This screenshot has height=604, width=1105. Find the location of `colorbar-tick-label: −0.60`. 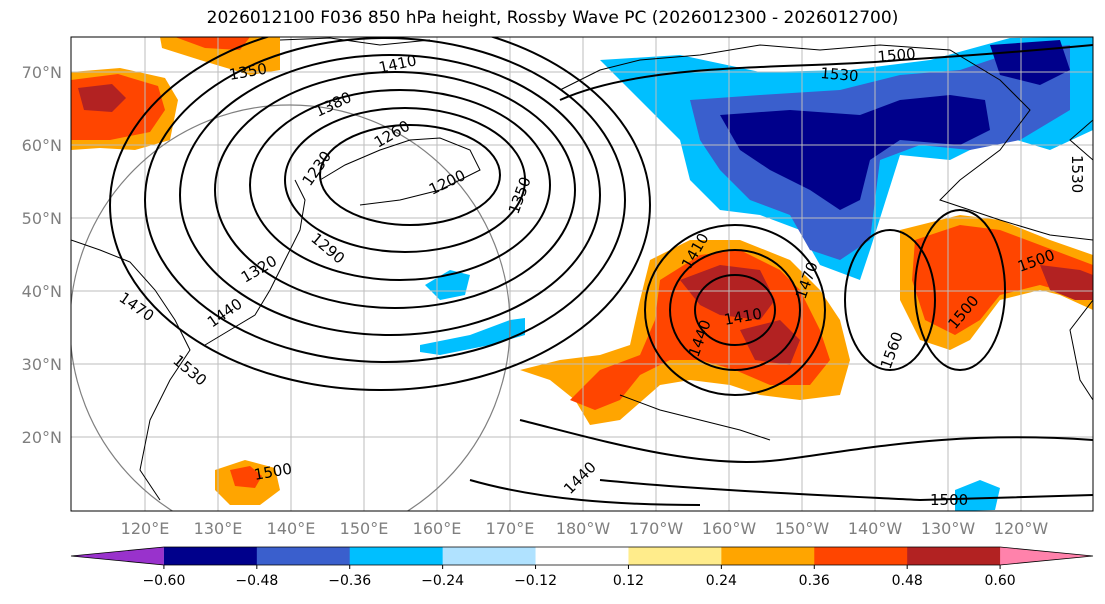

colorbar-tick-label: −0.60 is located at coordinates (163, 581).